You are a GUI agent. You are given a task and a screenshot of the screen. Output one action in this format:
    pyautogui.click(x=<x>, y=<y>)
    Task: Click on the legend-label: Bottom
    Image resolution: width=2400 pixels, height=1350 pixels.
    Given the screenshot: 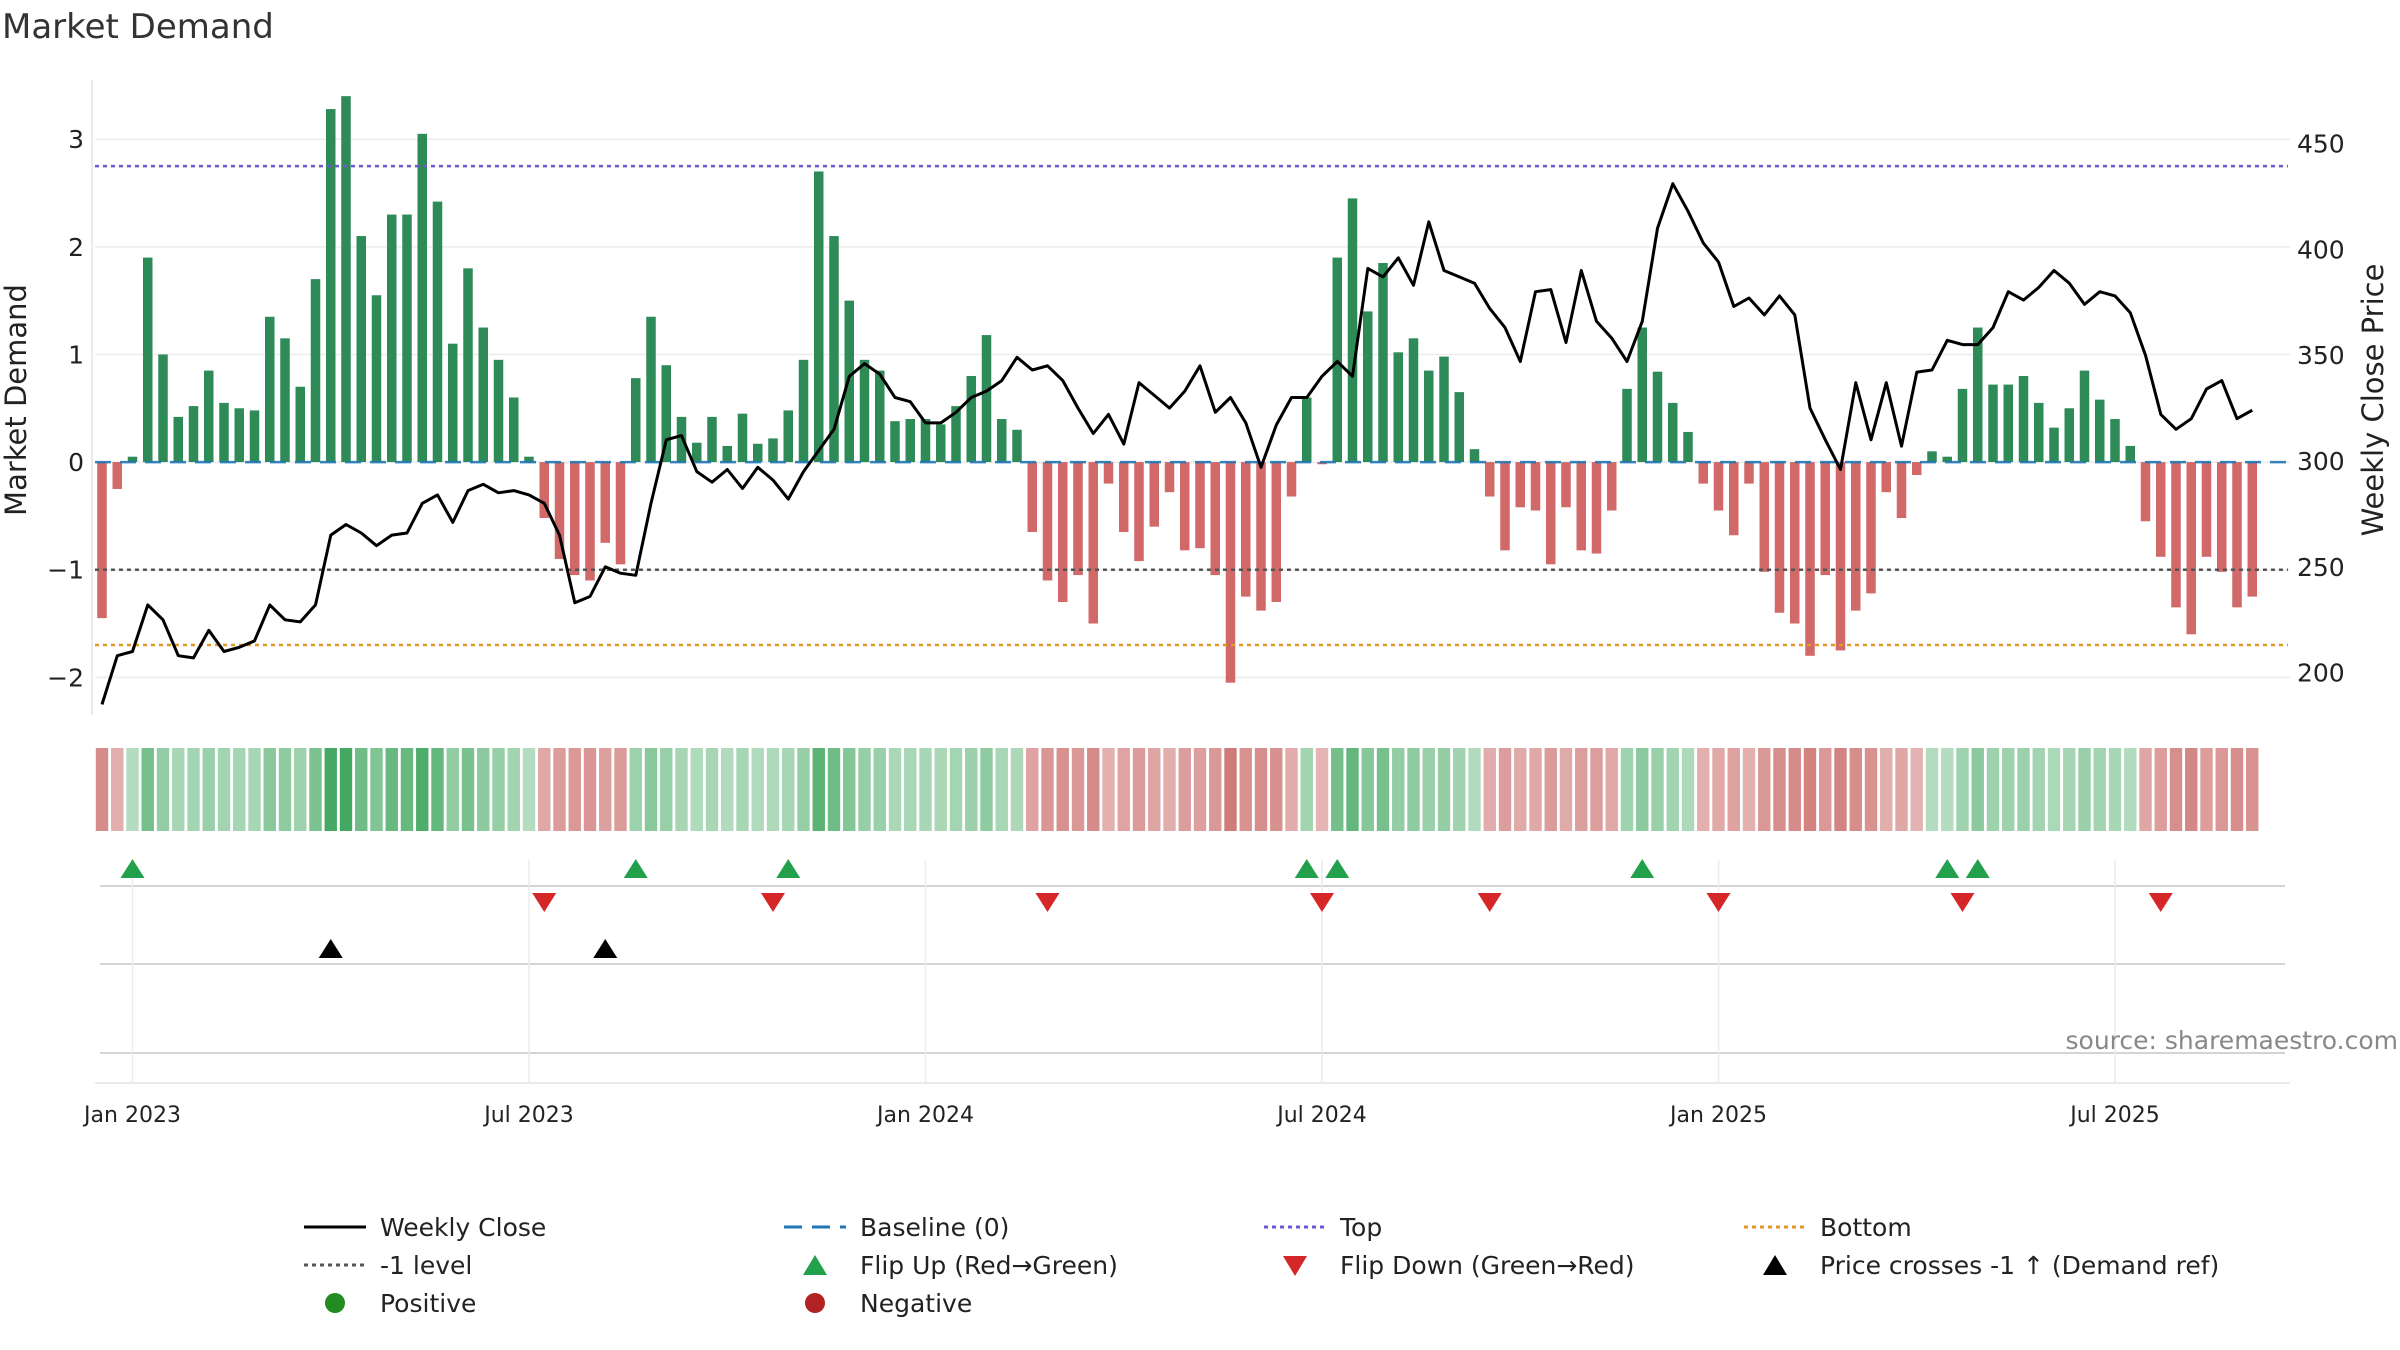 What is the action you would take?
    pyautogui.click(x=1866, y=1227)
    